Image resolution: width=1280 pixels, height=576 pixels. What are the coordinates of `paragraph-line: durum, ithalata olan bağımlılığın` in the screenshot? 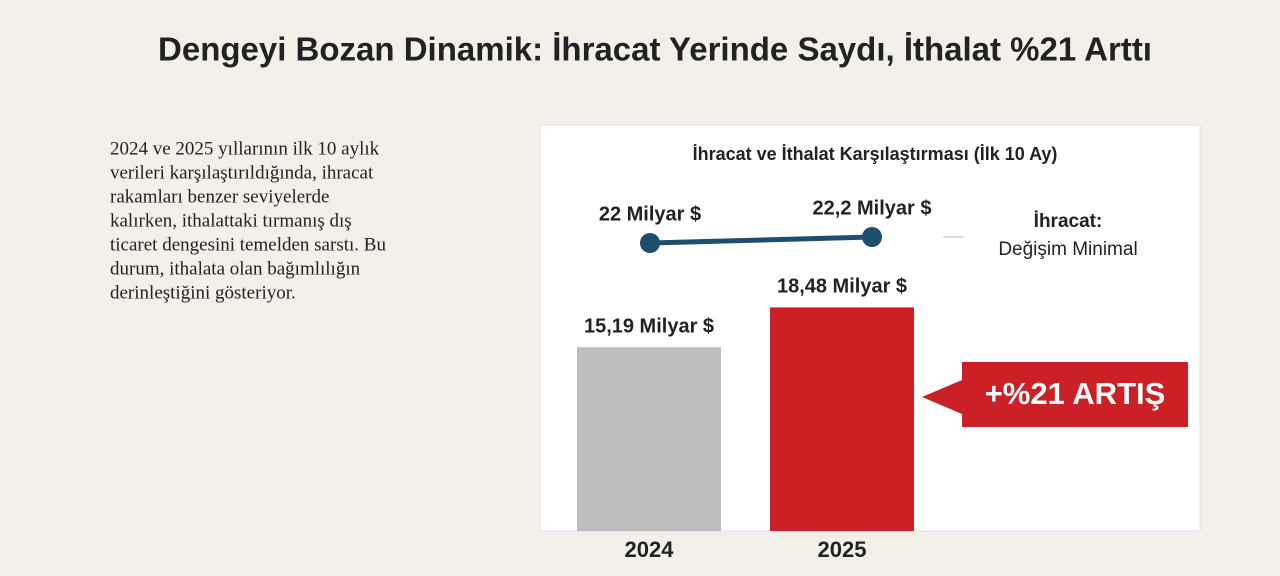 It's located at (235, 268).